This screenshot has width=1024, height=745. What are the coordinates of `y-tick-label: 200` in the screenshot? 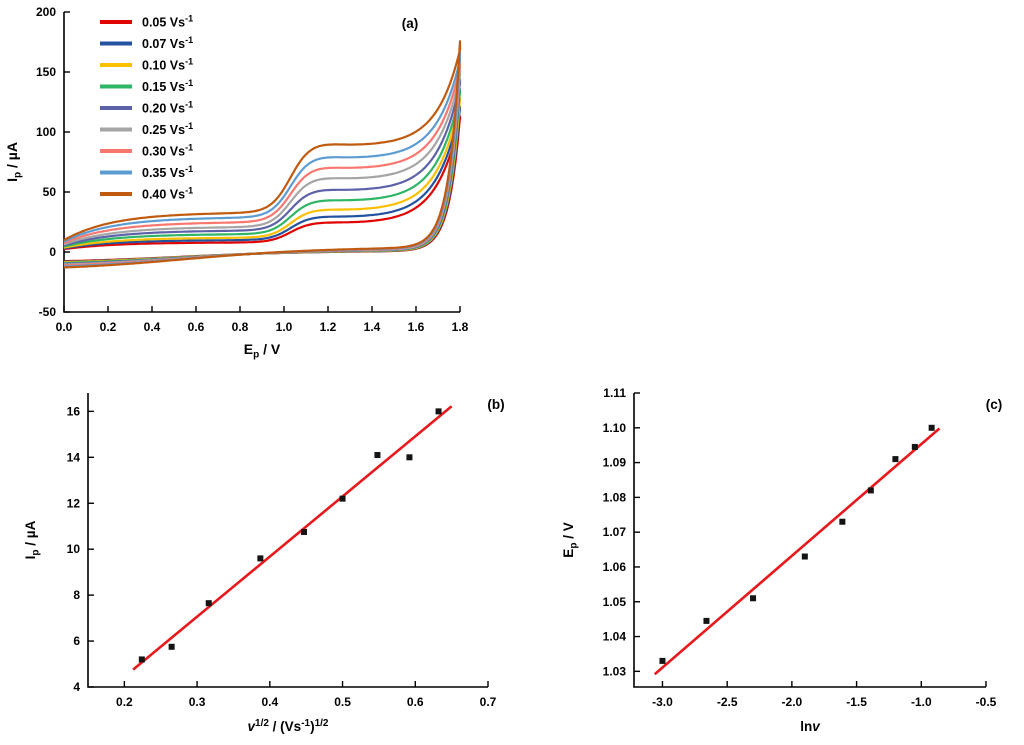 It's located at (46, 12).